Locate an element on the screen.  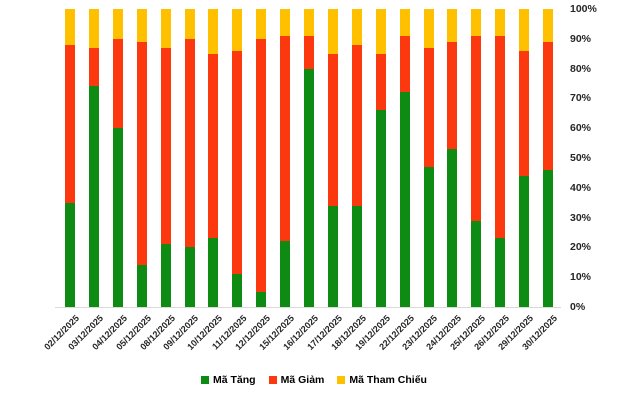
bar-25-12-2025 is located at coordinates (476, 158).